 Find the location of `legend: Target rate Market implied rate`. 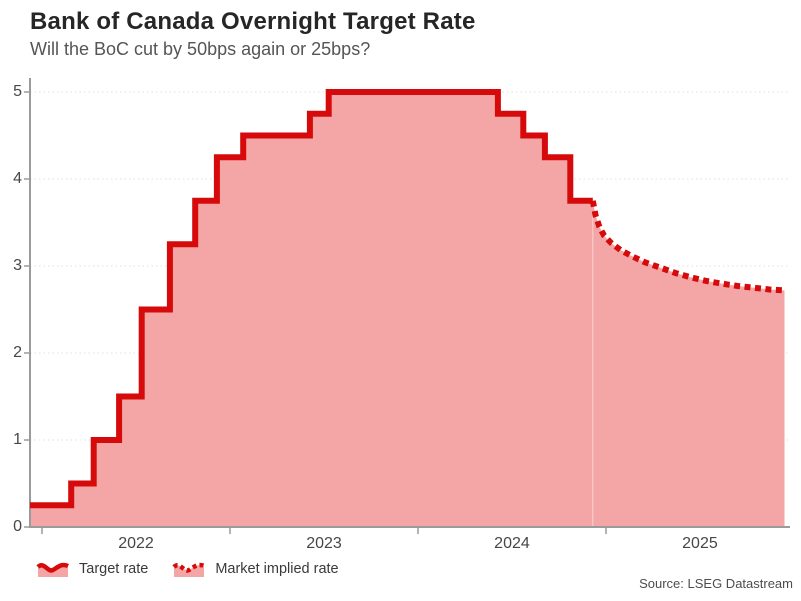

legend: Target rate Market implied rate is located at coordinates (187, 569).